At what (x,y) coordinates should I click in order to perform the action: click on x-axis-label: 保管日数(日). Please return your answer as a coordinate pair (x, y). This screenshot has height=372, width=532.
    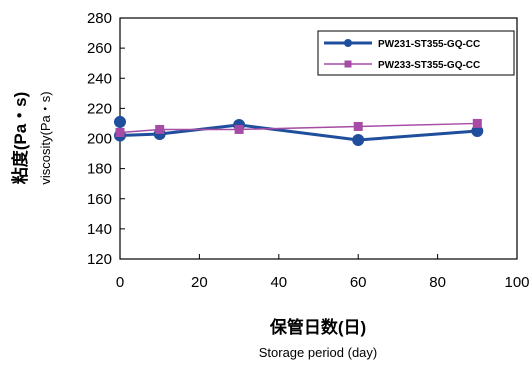
    Looking at the image, I should click on (317, 327).